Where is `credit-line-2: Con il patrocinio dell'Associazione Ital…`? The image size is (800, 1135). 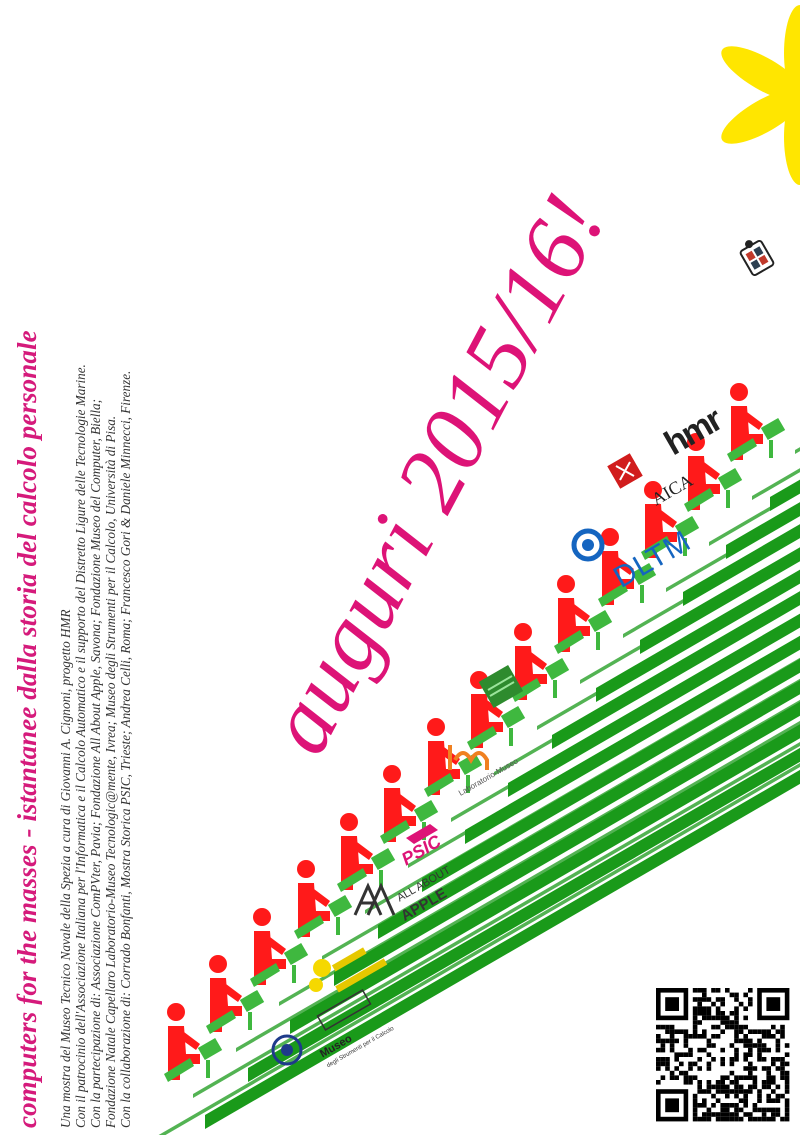
credit-line-2: Con il patrocinio dell'Associazione Ital… is located at coordinates (80, 746).